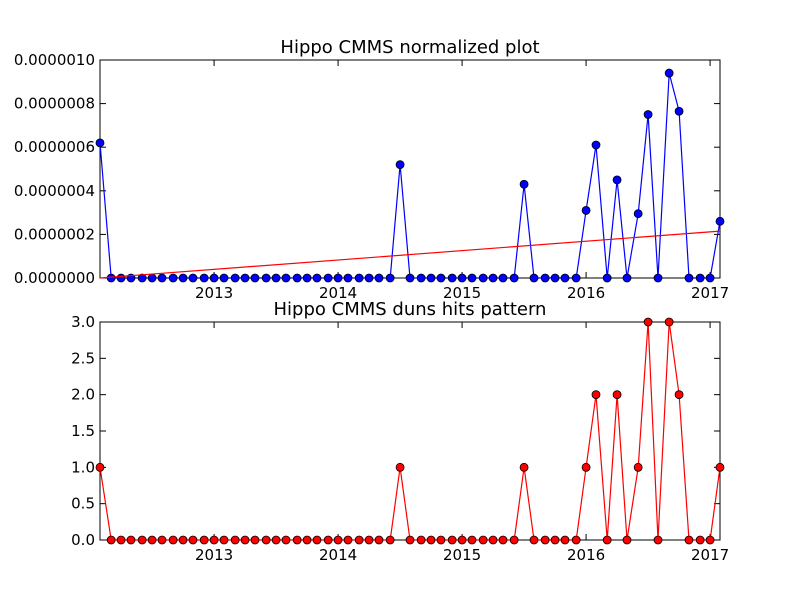 The image size is (800, 600). Describe the element at coordinates (54, 104) in the screenshot. I see `y-tick-label: 0.0000008` at that location.